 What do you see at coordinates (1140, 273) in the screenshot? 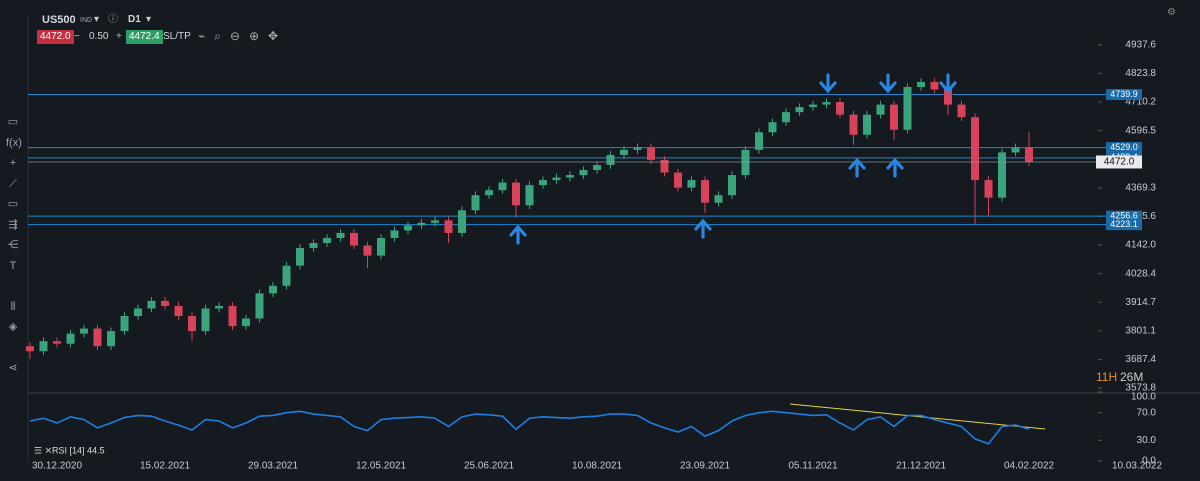
I see `y-tick-label: 4028.4` at bounding box center [1140, 273].